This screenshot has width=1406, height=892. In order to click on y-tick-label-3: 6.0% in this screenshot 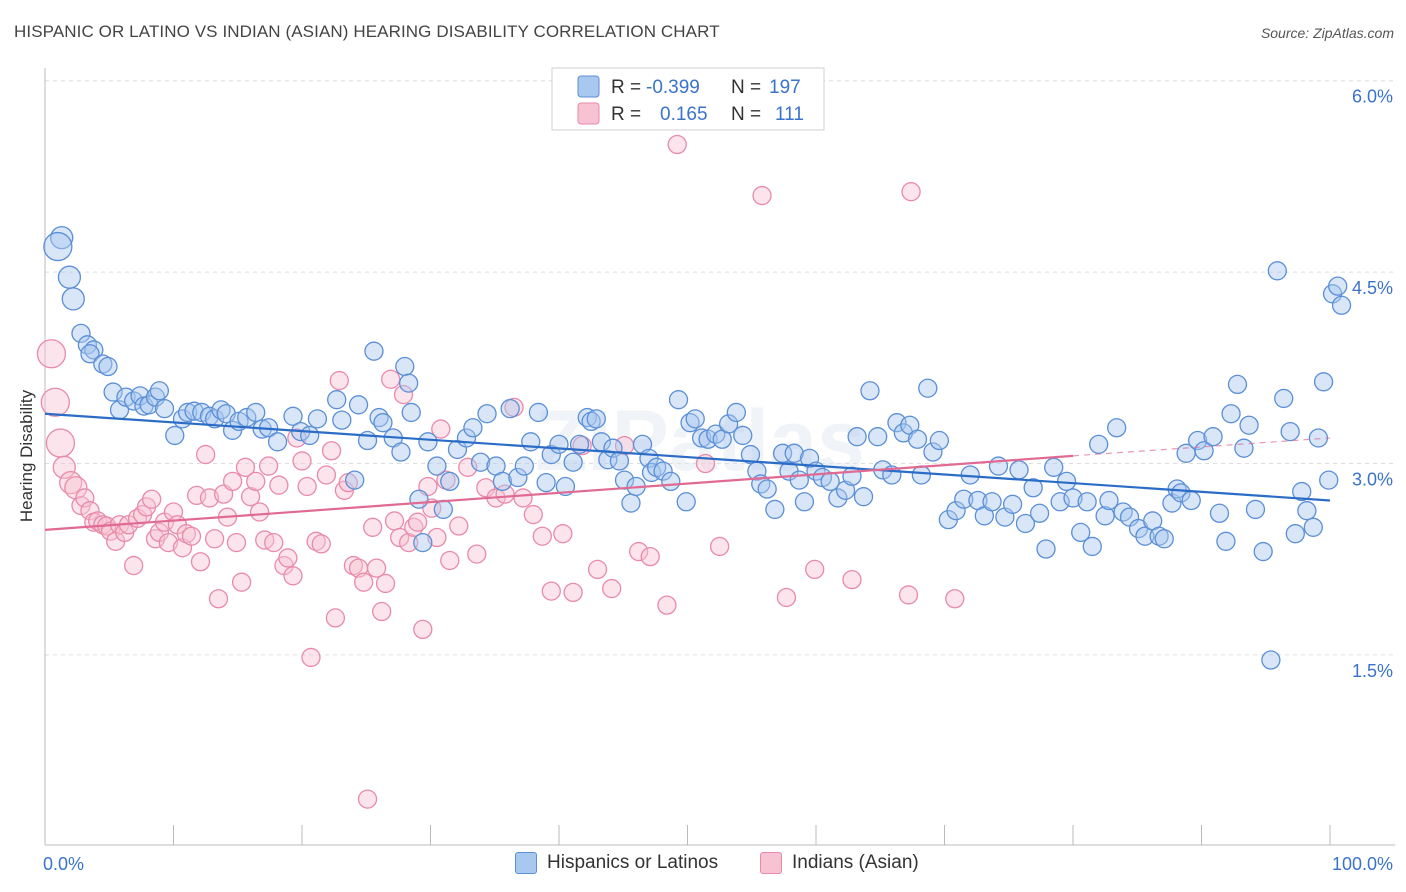, I will do `click(1372, 97)`.